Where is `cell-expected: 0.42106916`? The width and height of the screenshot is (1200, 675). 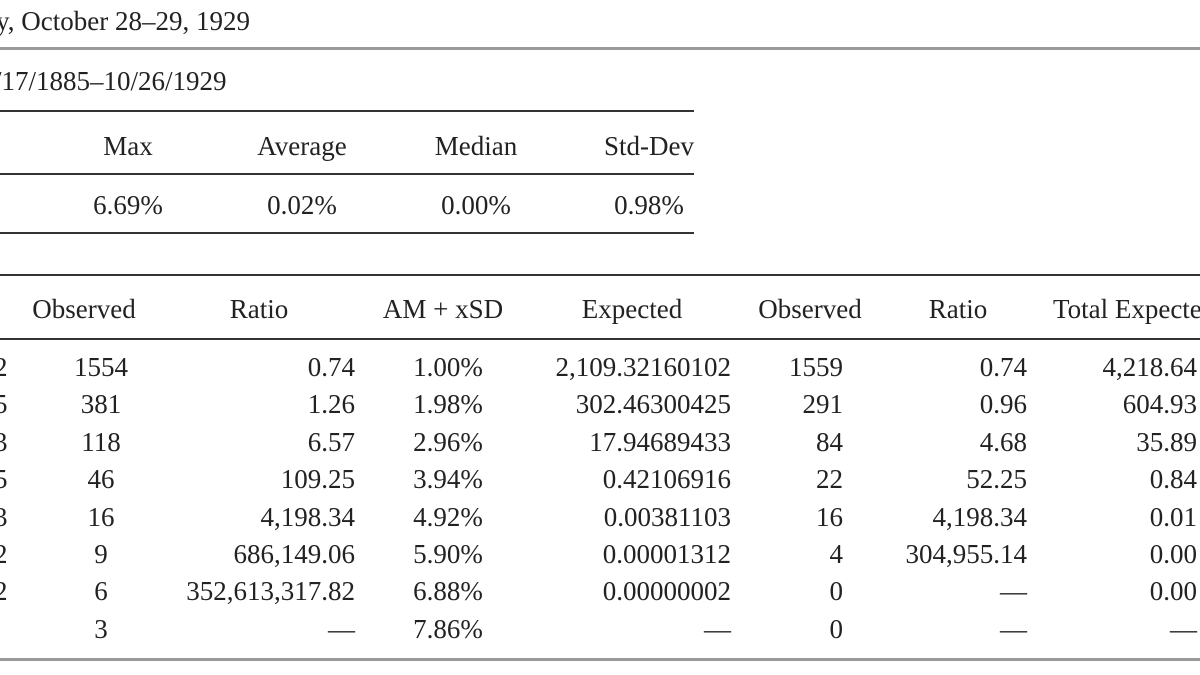 cell-expected: 0.42106916 is located at coordinates (666, 479).